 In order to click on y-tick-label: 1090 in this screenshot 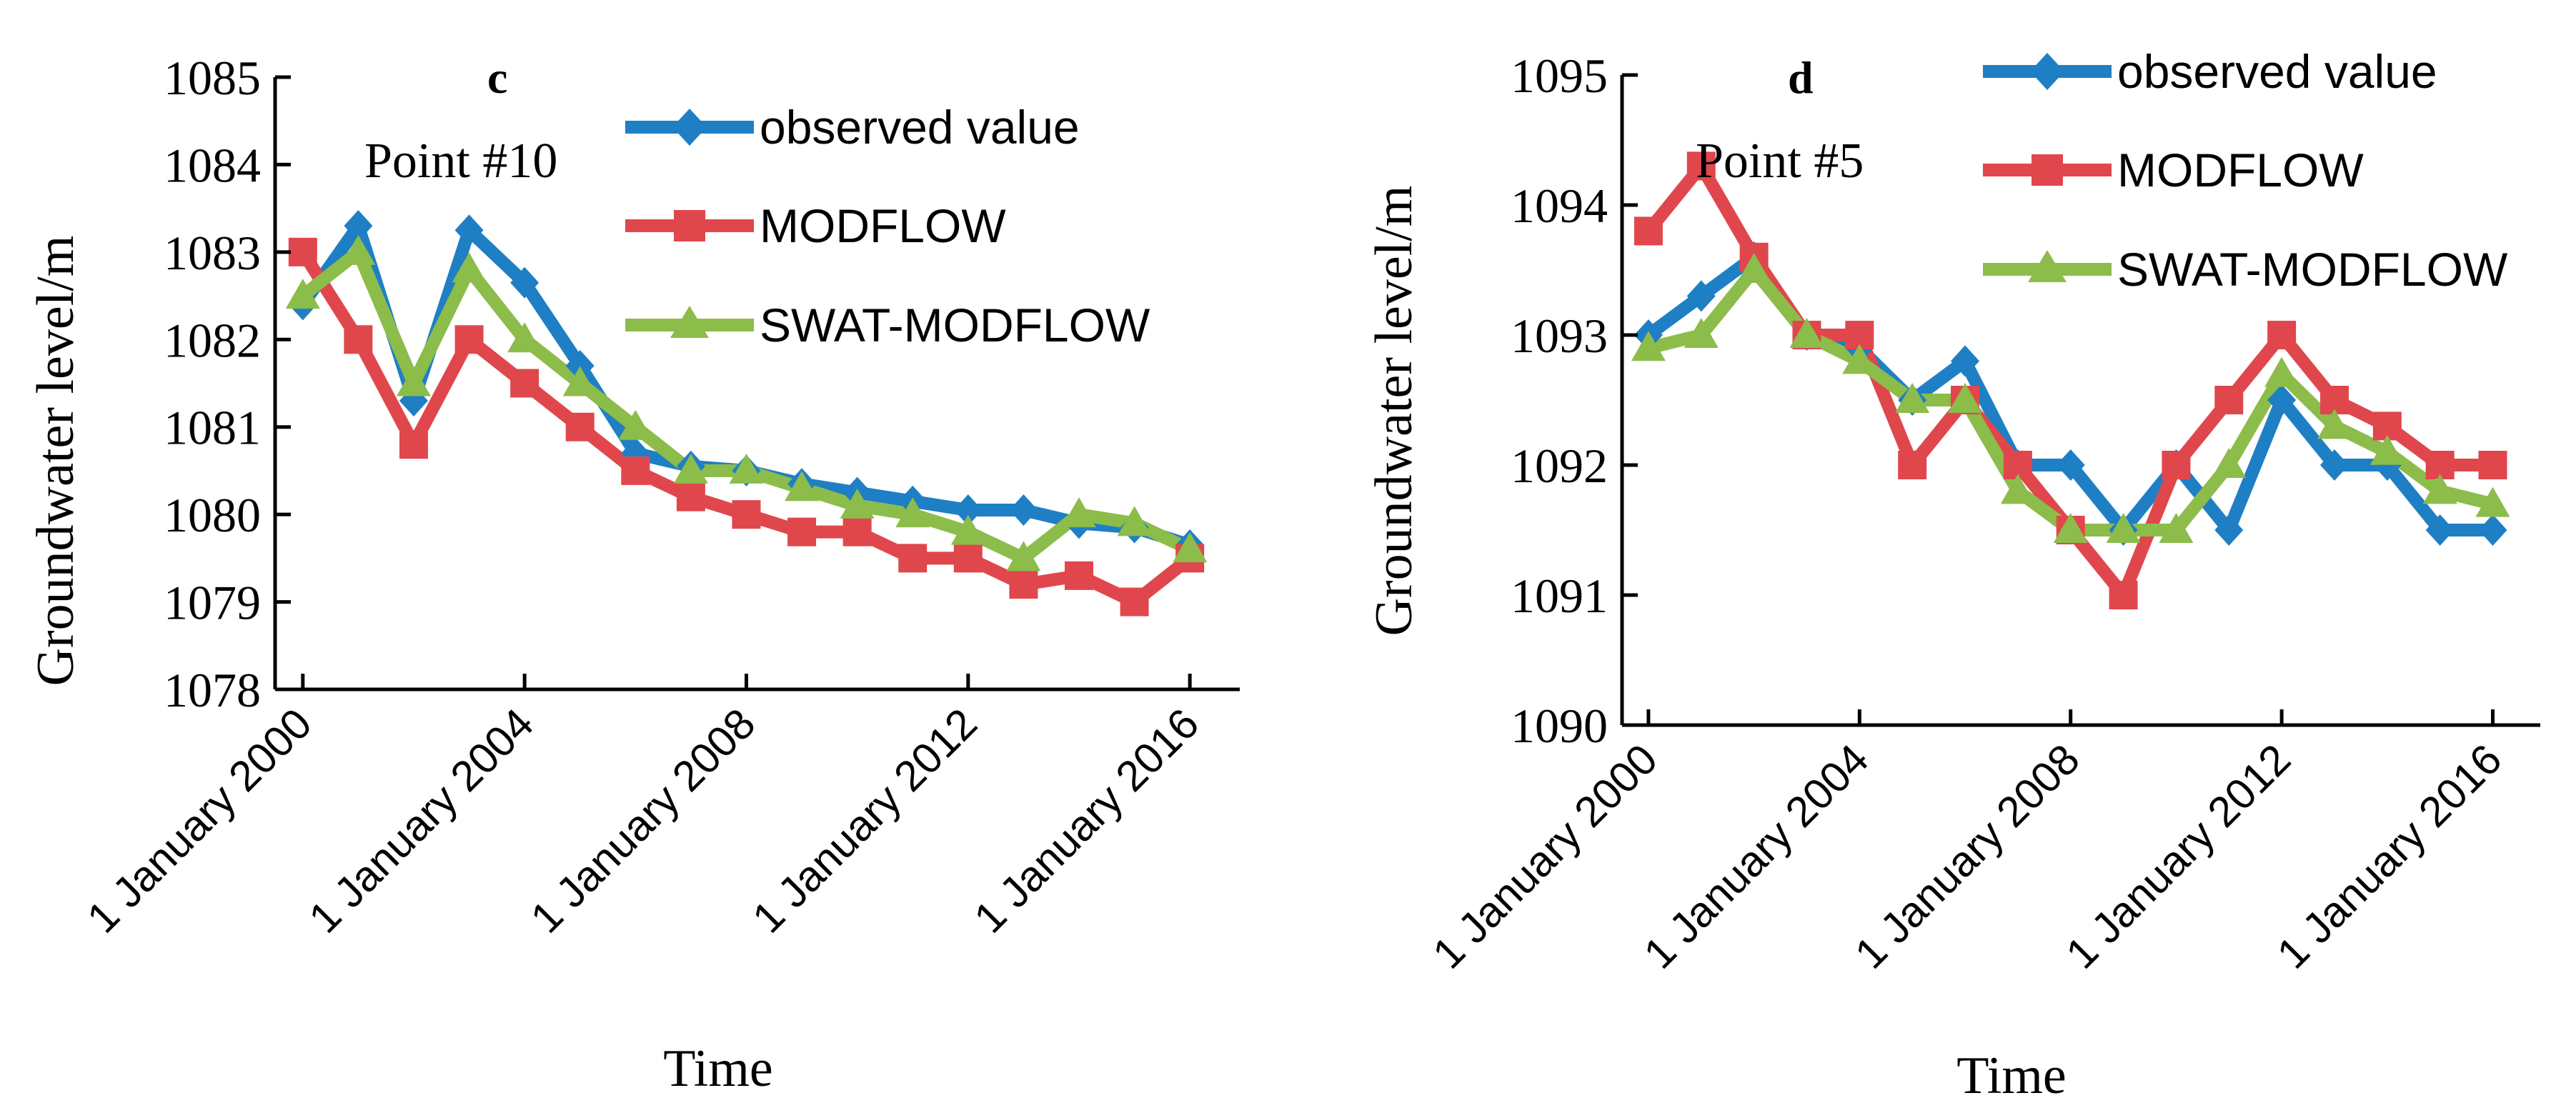, I will do `click(1559, 726)`.